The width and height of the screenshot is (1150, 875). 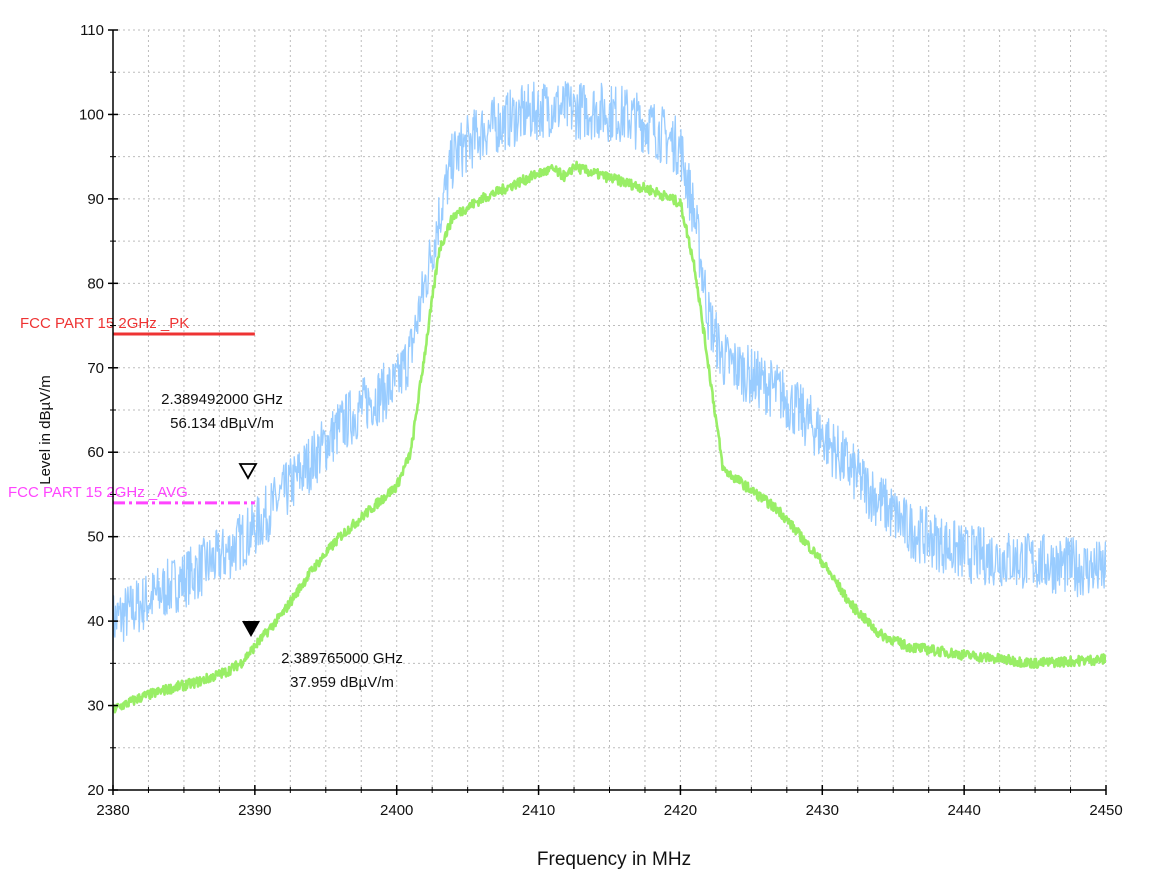 What do you see at coordinates (680, 810) in the screenshot?
I see `x-tick-label: 2420` at bounding box center [680, 810].